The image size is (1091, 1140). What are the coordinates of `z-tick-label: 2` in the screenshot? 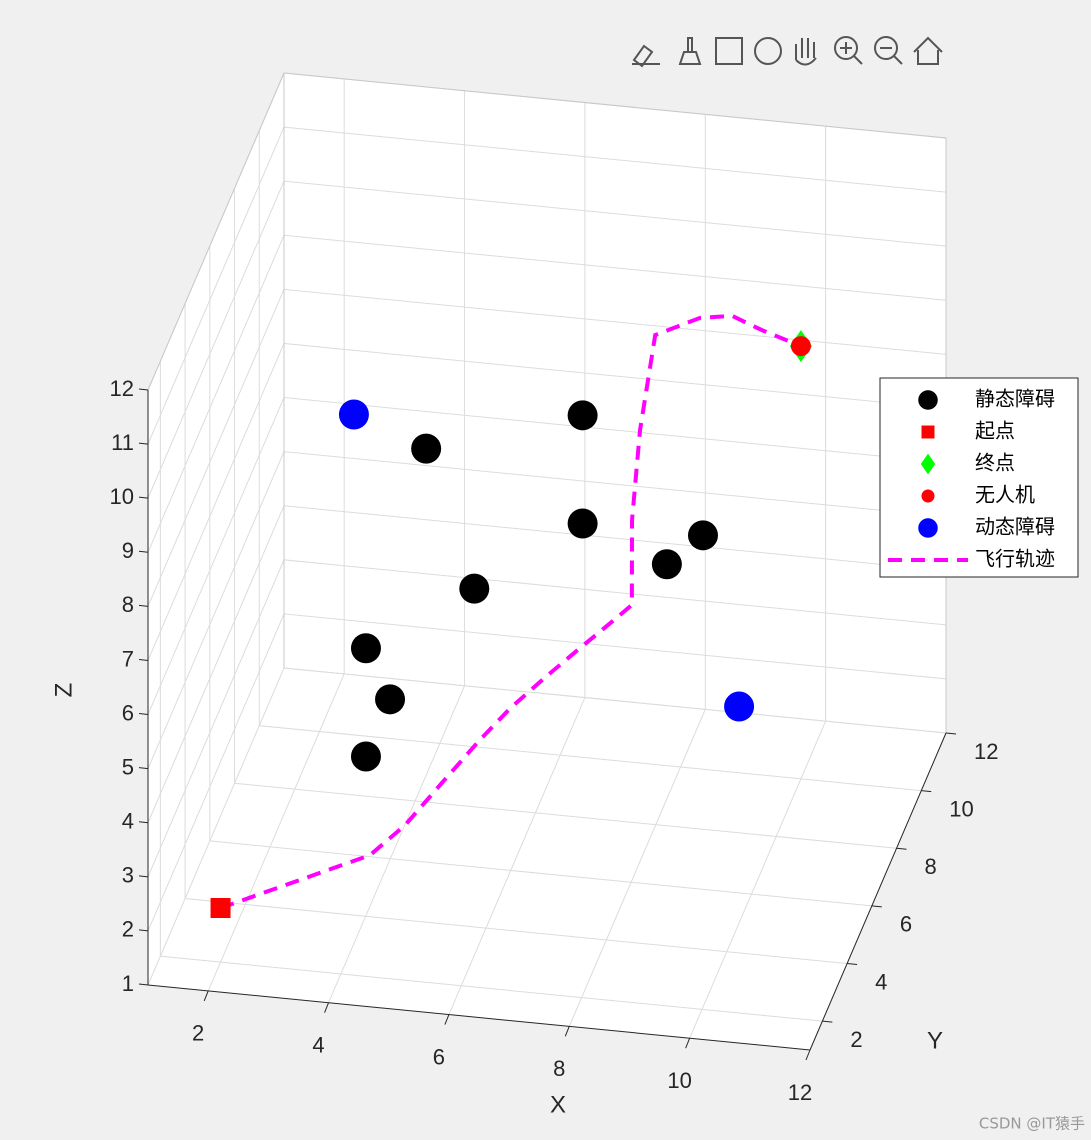 It's located at (128, 929).